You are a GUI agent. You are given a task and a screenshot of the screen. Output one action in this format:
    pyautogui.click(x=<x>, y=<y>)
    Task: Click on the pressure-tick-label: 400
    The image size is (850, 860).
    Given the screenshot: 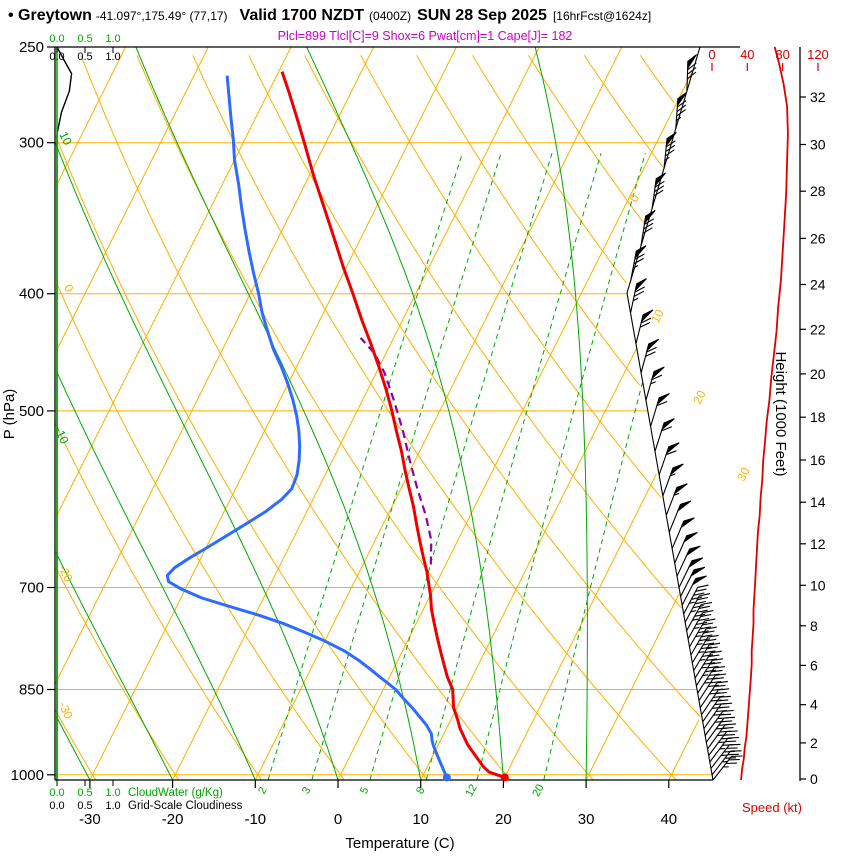 What is the action you would take?
    pyautogui.click(x=31, y=294)
    